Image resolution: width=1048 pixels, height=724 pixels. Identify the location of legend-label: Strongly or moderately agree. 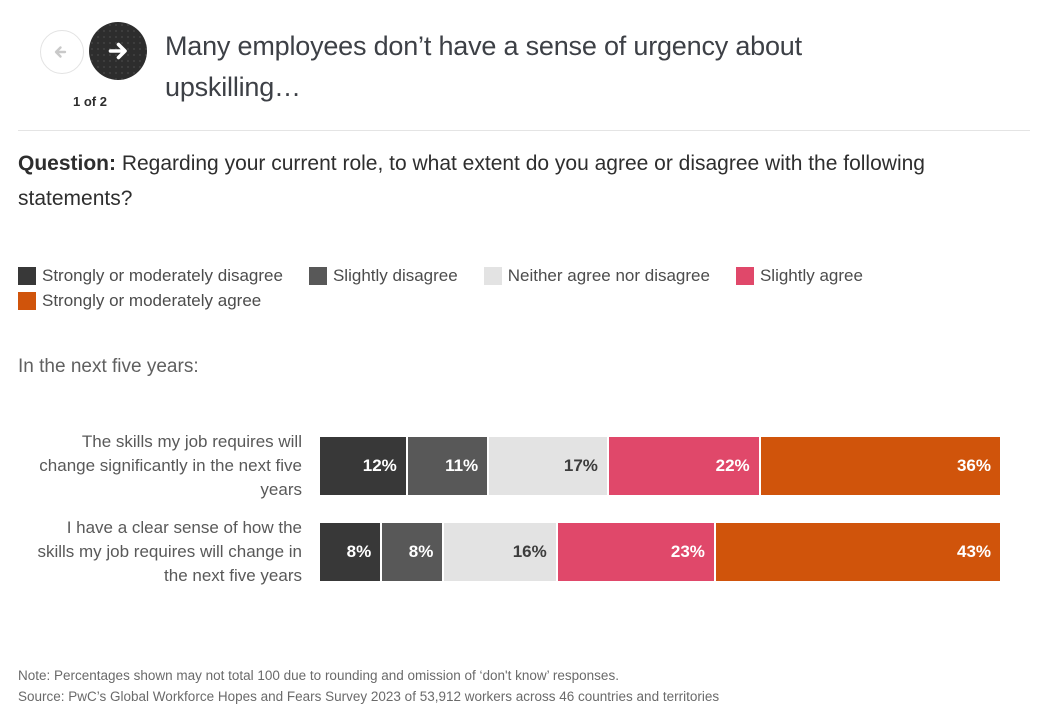
(152, 300).